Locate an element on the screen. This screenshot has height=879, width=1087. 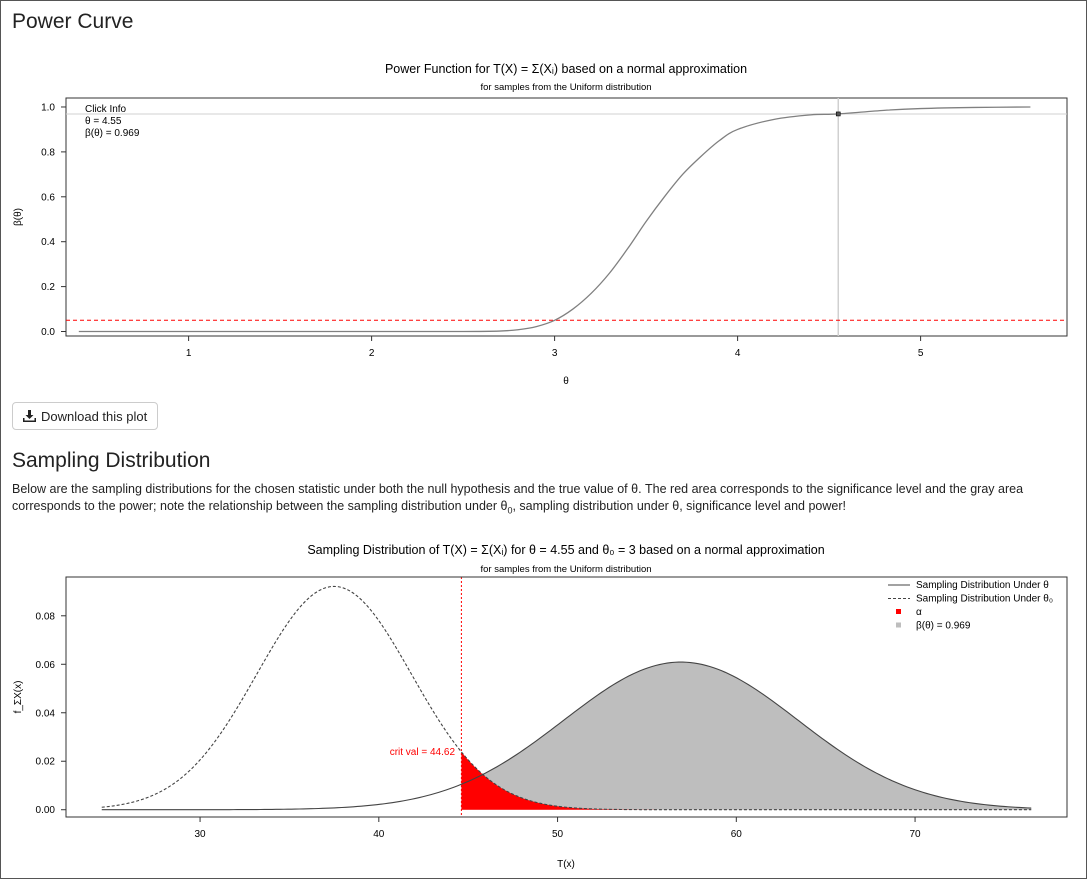
y-axis-label: β(θ) is located at coordinates (18, 217).